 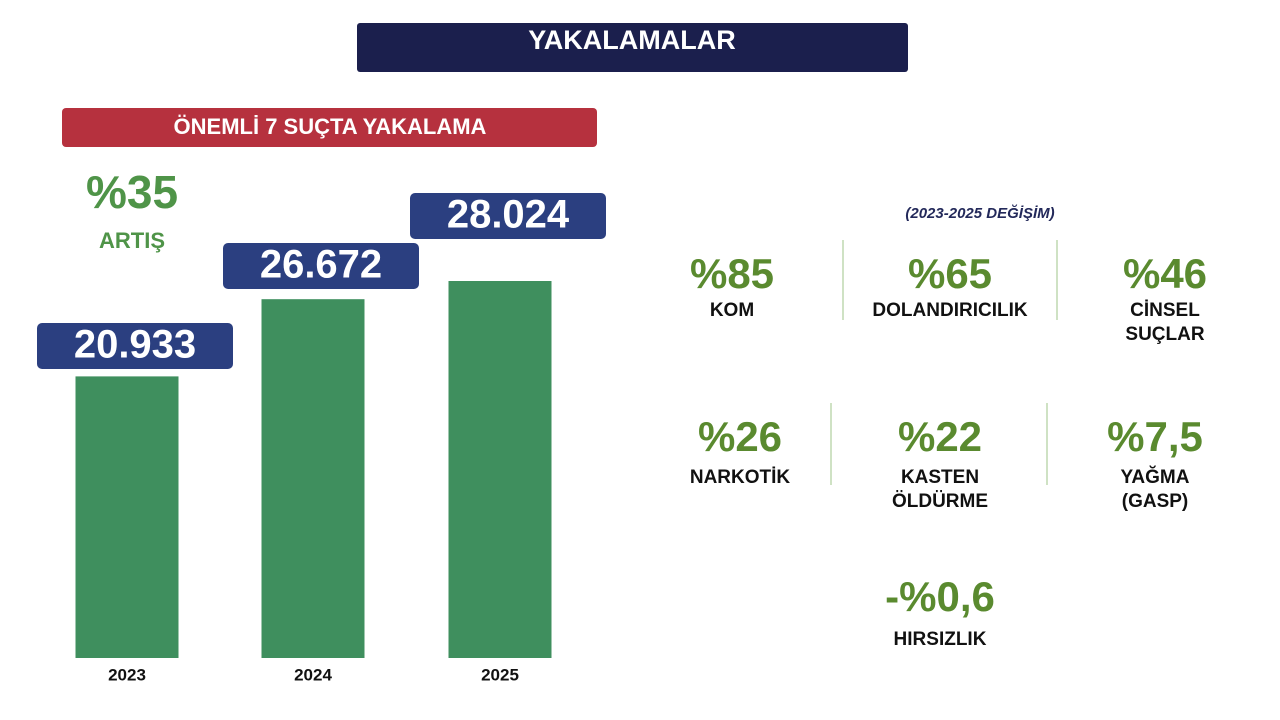 I want to click on value-label: 20.933, so click(x=135, y=345).